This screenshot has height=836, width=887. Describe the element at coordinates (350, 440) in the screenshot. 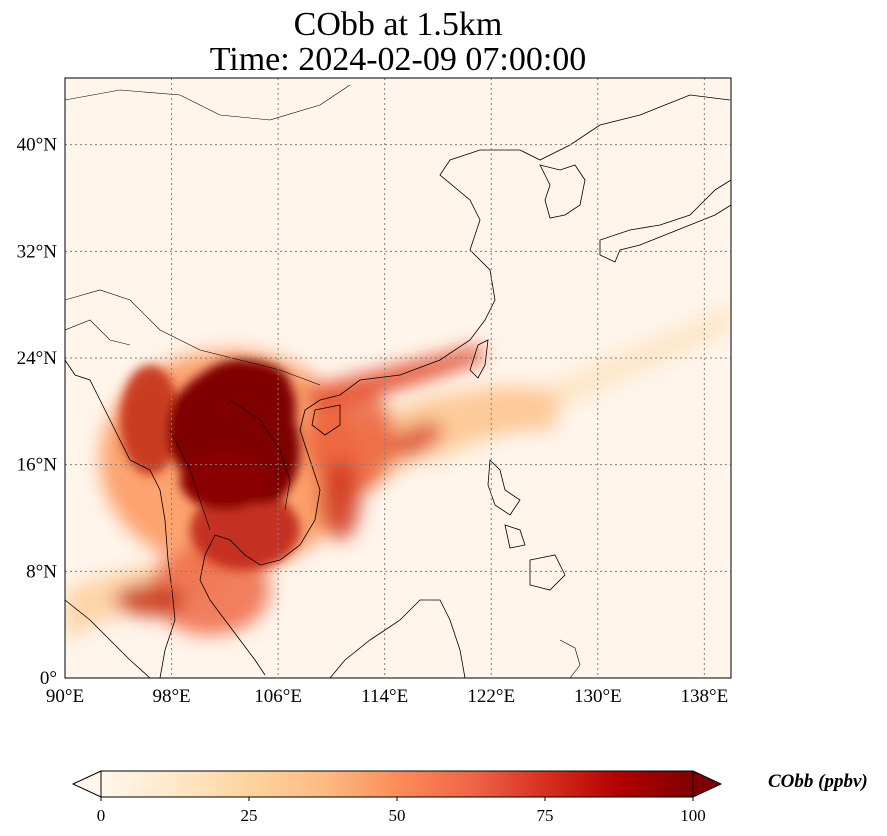

I see `plume-tonkin` at that location.